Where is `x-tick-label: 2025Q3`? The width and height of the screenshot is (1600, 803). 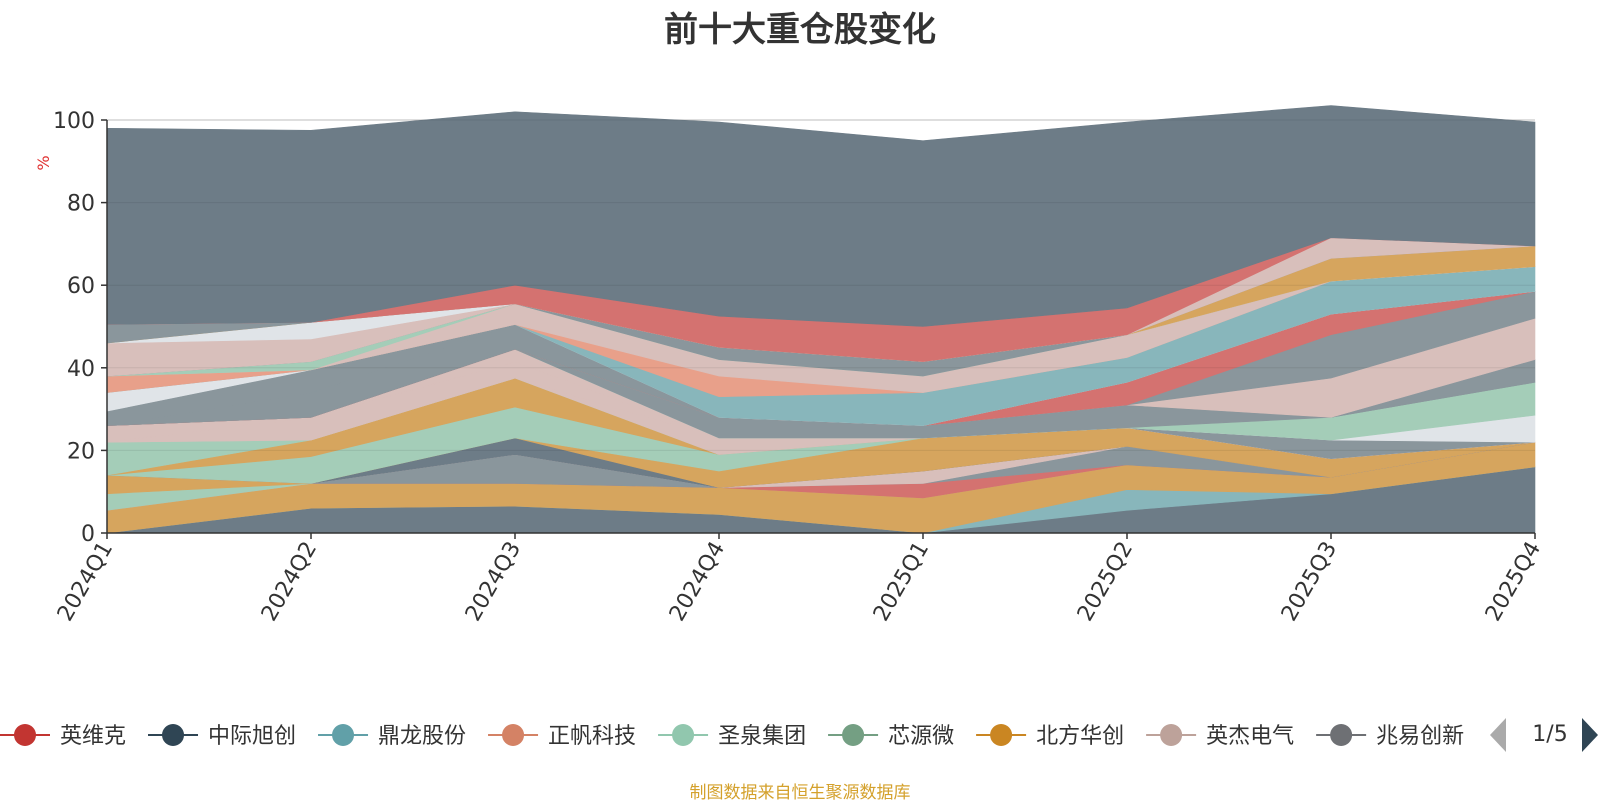 x-tick-label: 2025Q3 is located at coordinates (1309, 582).